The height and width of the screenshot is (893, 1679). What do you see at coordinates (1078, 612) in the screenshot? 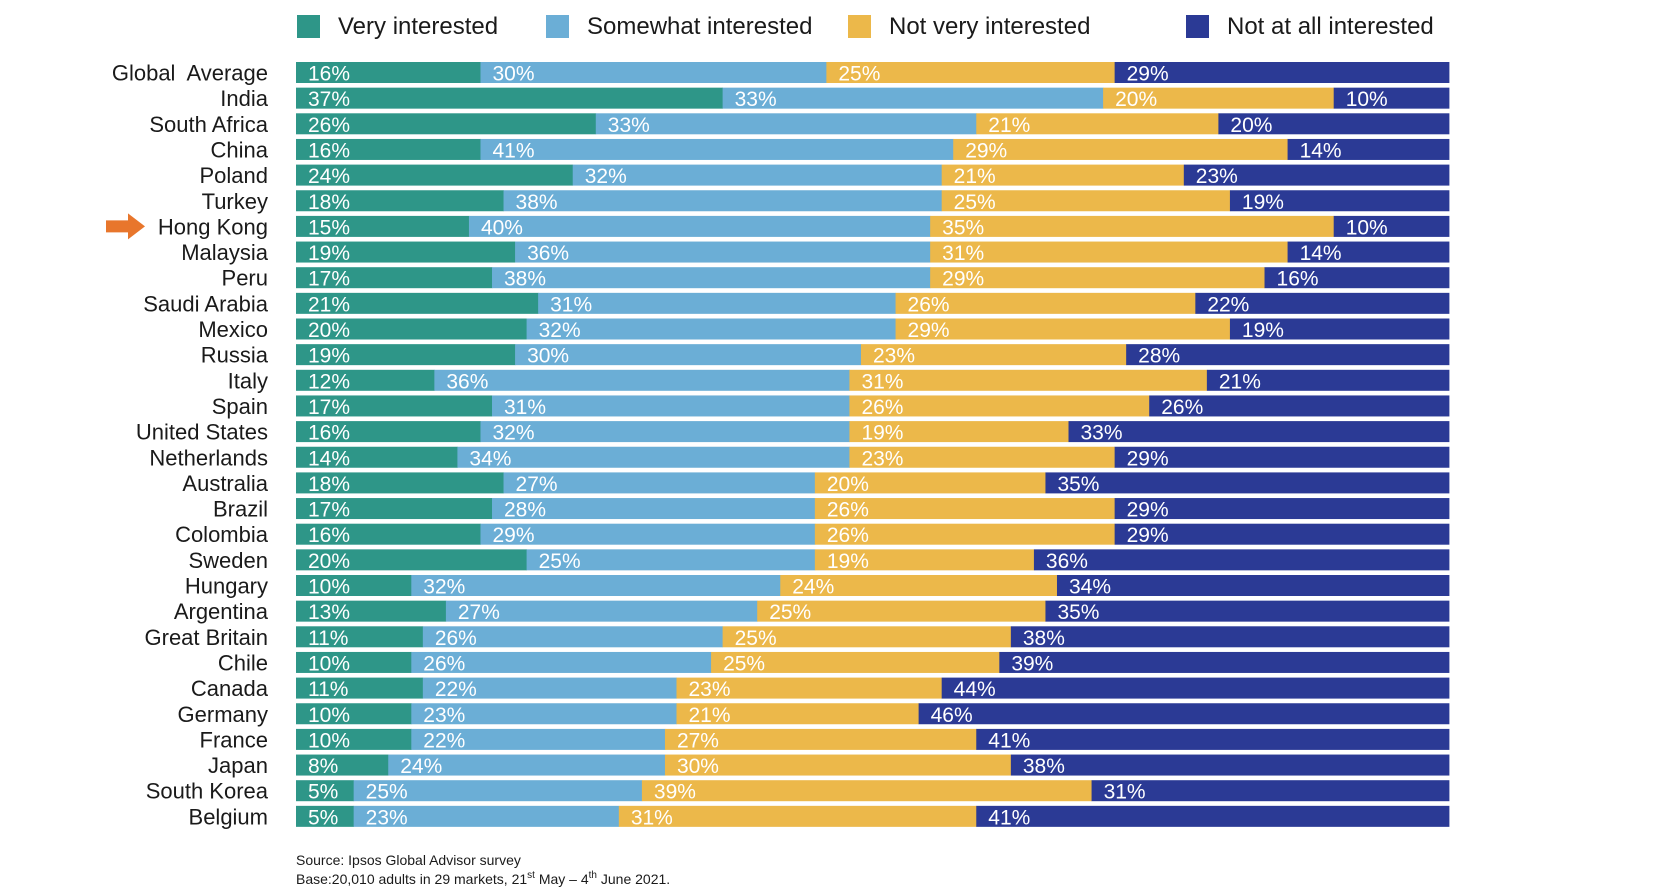
I see `data-label: 35%` at bounding box center [1078, 612].